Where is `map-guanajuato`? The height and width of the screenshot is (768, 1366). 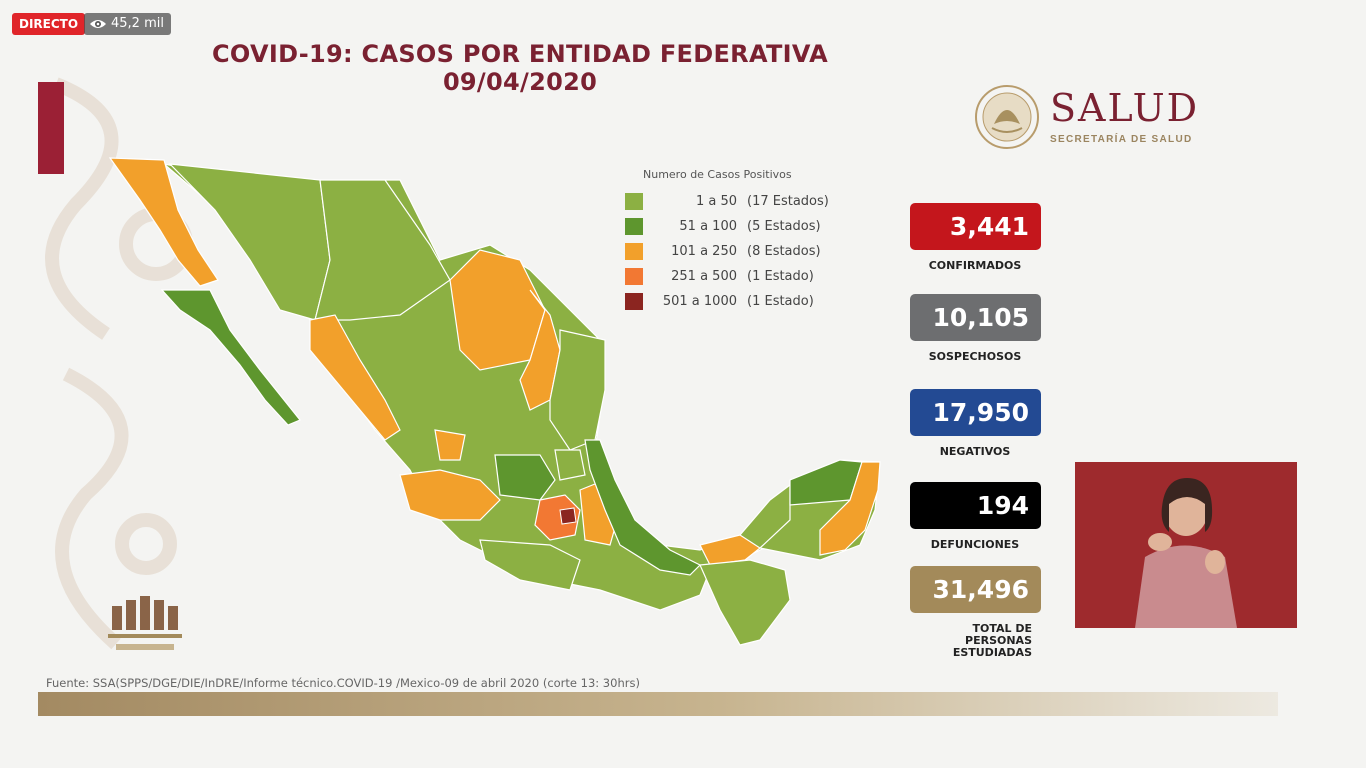
map-guanajuato is located at coordinates (525, 477).